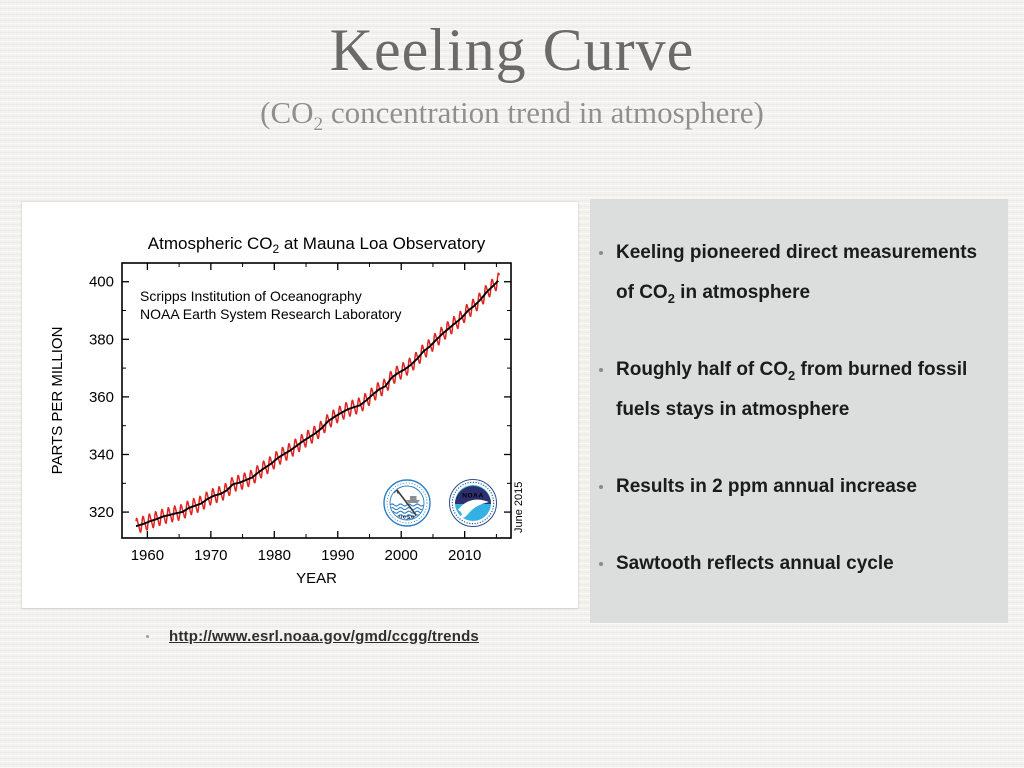 The width and height of the screenshot is (1024, 768). I want to click on bullet-text: Results in 2 ppm annual increase, so click(766, 486).